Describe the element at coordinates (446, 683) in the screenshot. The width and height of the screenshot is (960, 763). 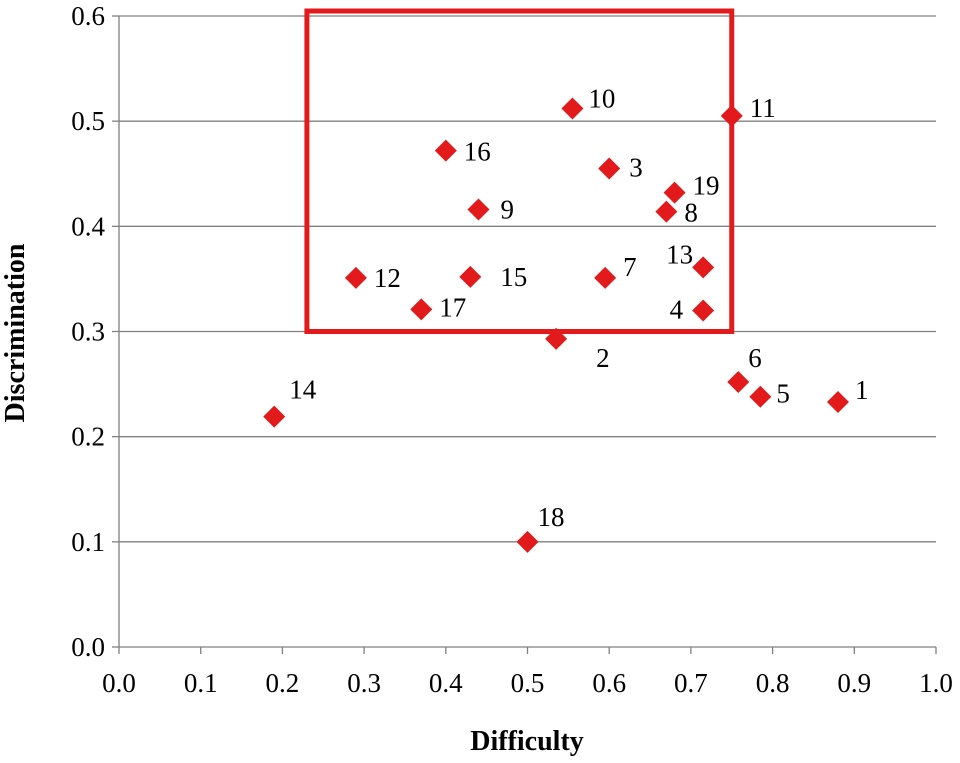
I see `x-tick-label: 0.4` at that location.